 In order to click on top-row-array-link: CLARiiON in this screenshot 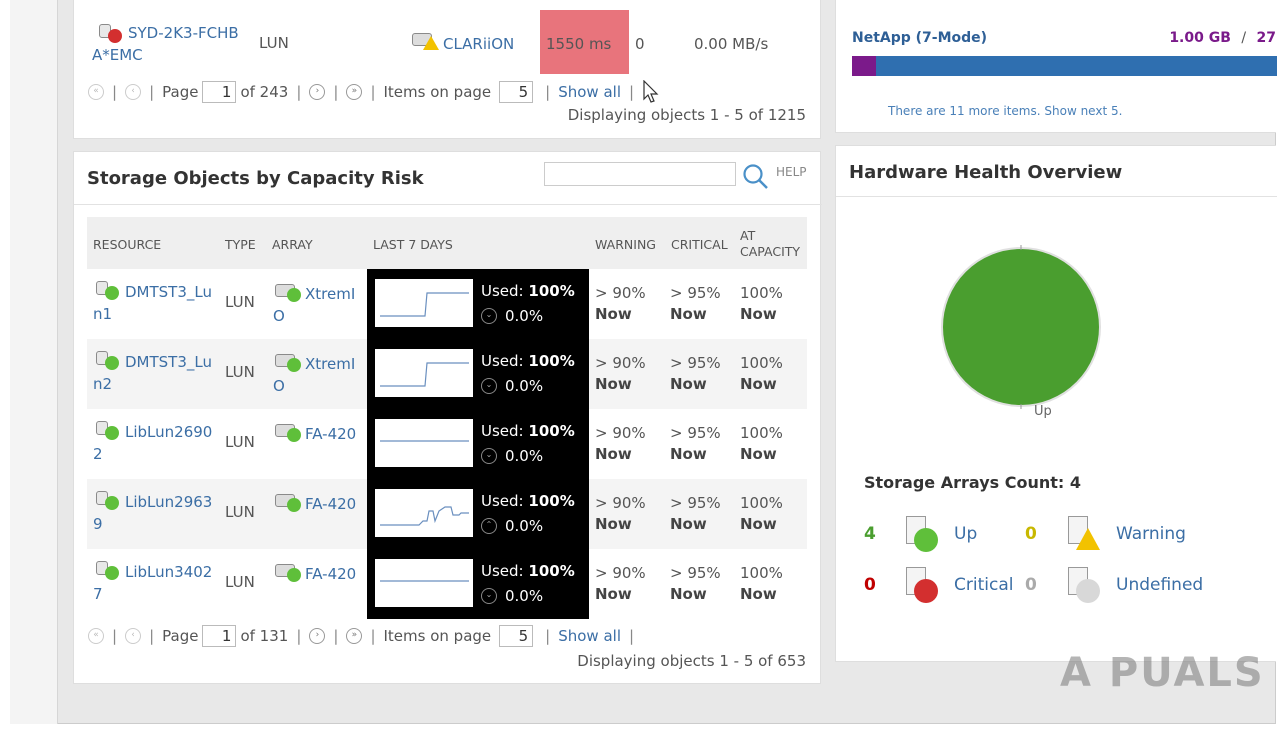, I will do `click(479, 44)`.